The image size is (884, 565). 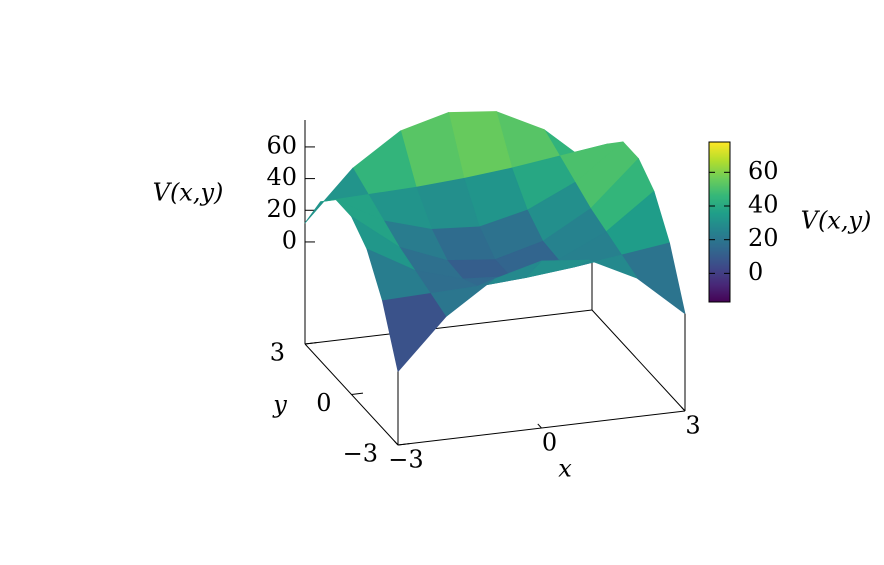 I want to click on x-axis-label: x, so click(x=565, y=469).